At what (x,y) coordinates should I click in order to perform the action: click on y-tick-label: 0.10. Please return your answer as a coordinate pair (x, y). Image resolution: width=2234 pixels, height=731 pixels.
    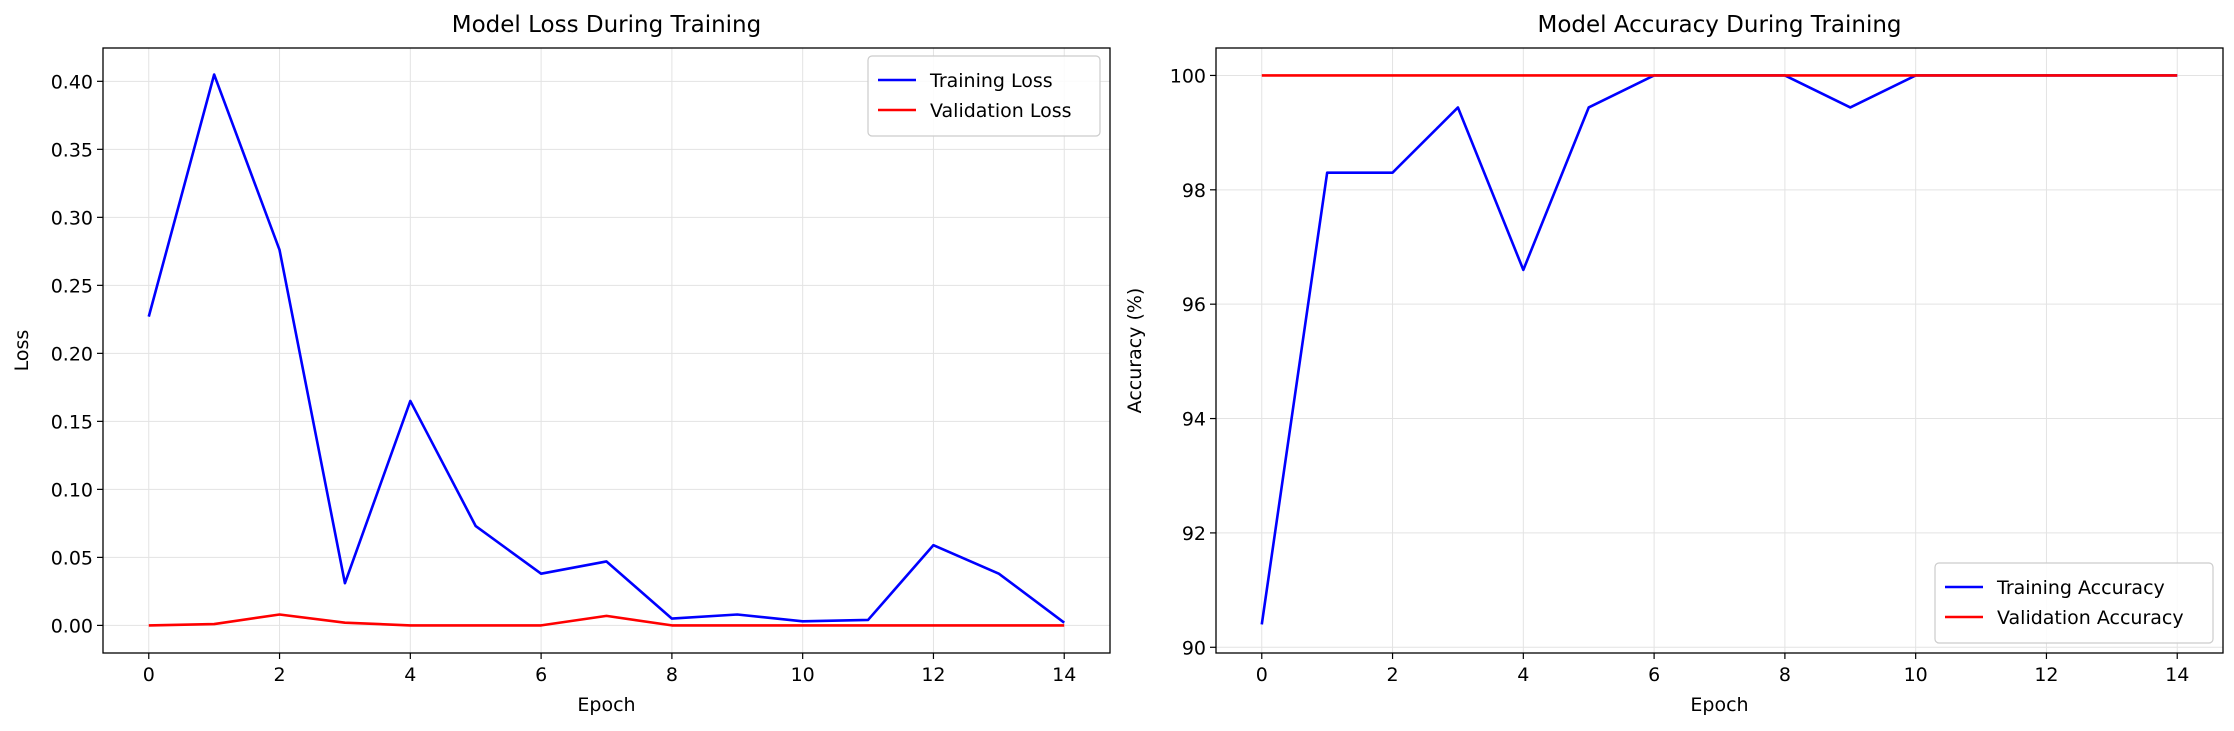
    Looking at the image, I should click on (72, 490).